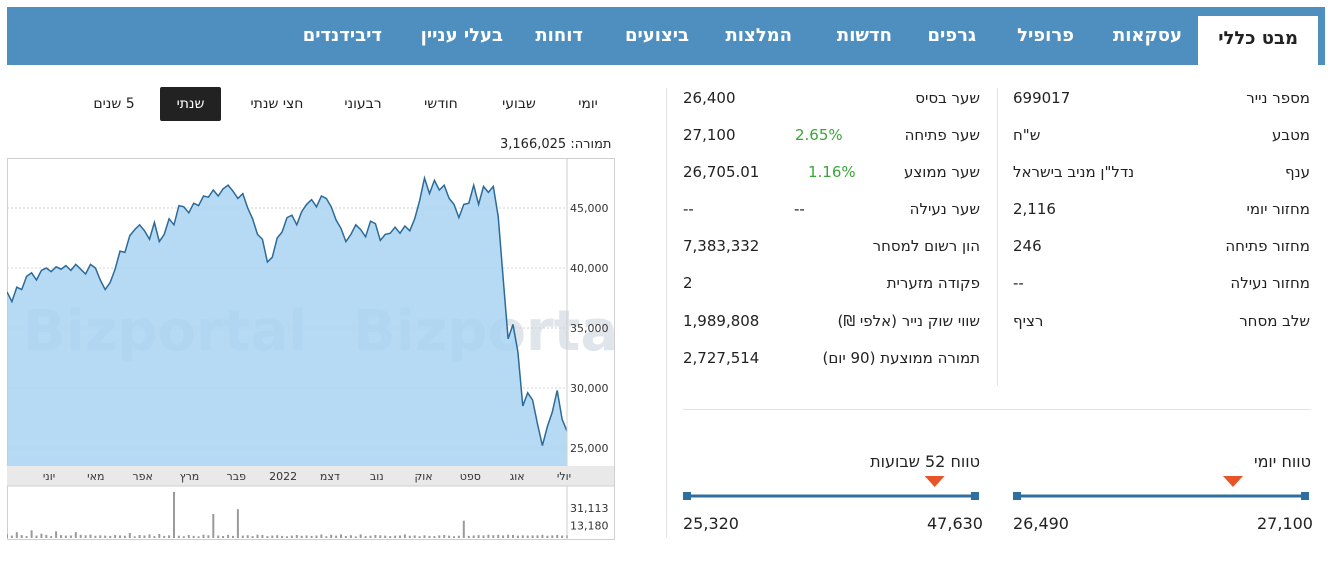  Describe the element at coordinates (1291, 135) in the screenshot. I see `label-currency: מטבע` at that location.